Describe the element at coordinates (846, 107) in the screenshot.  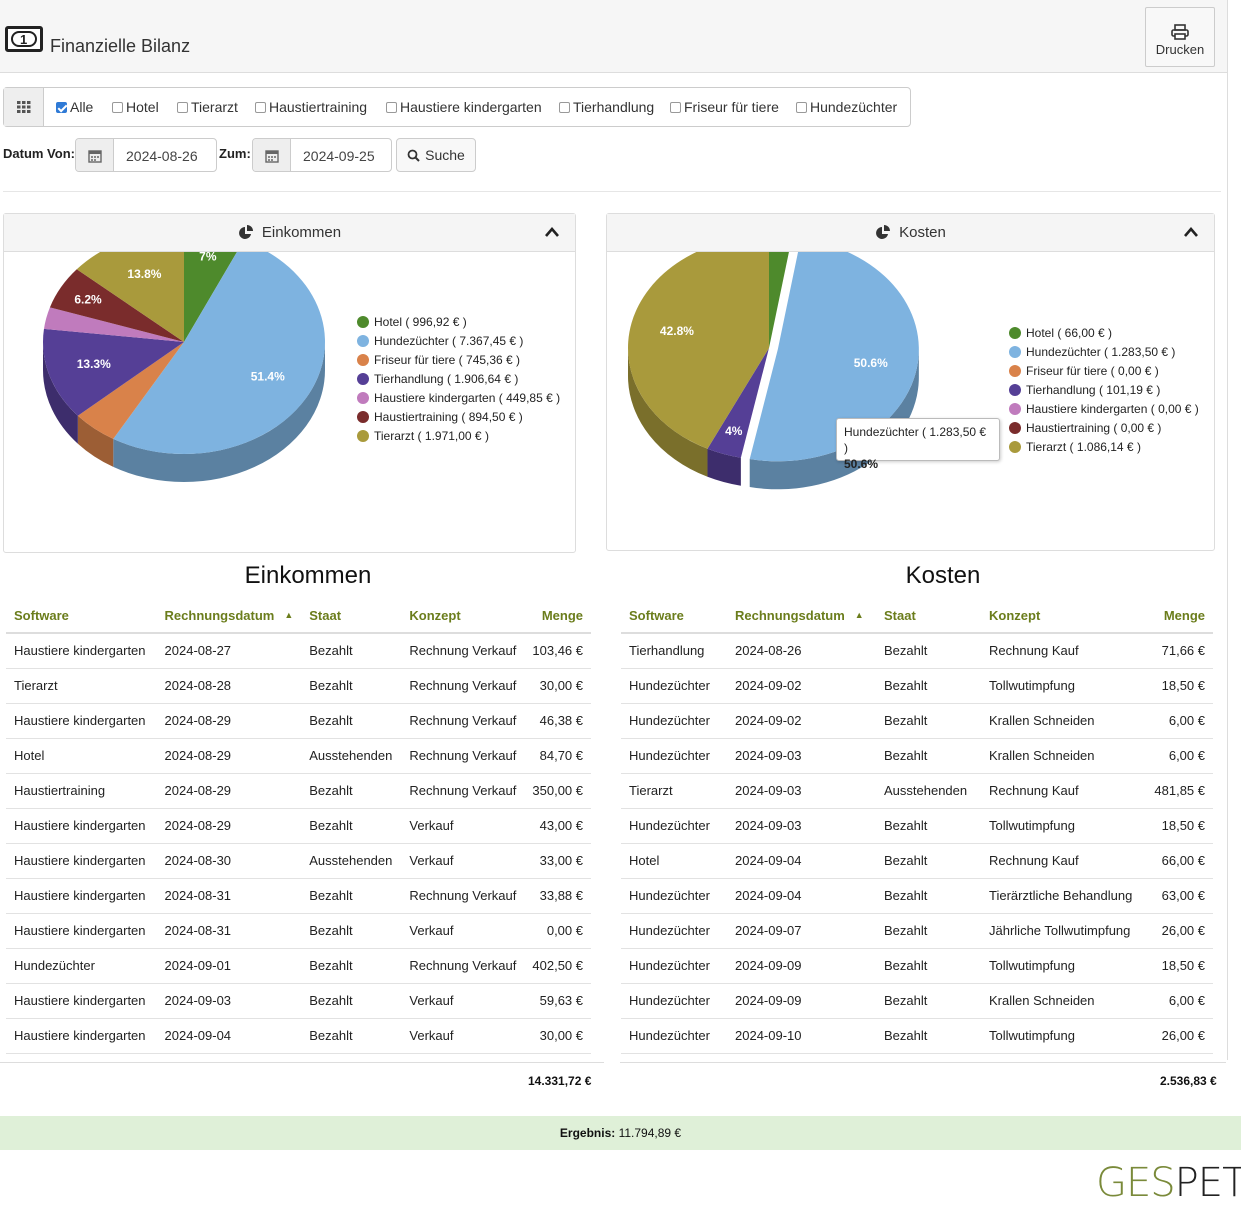
I see `filter-hundezuechter: Hundezüchter` at that location.